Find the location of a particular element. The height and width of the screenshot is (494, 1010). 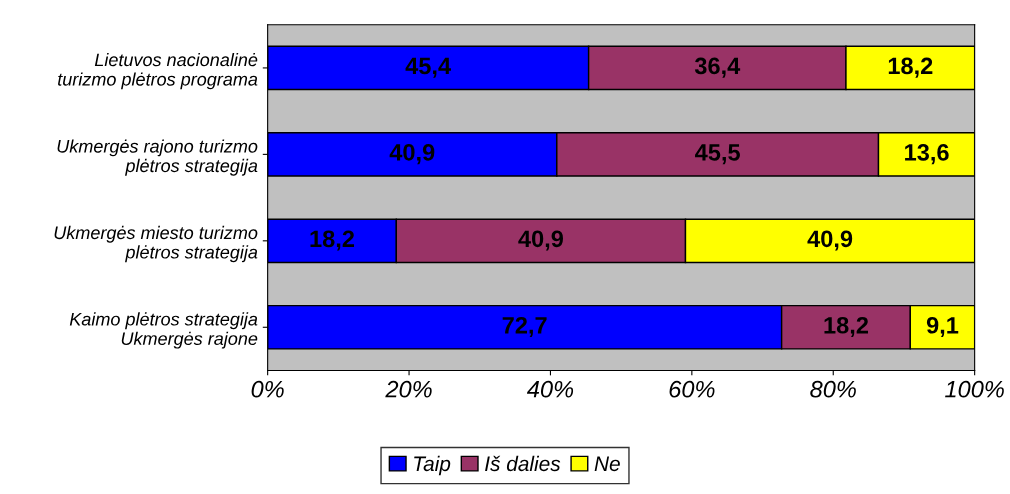

y-tick-label: Lietuvos nacionalinė turizmo plėtros programa is located at coordinates (158, 71).